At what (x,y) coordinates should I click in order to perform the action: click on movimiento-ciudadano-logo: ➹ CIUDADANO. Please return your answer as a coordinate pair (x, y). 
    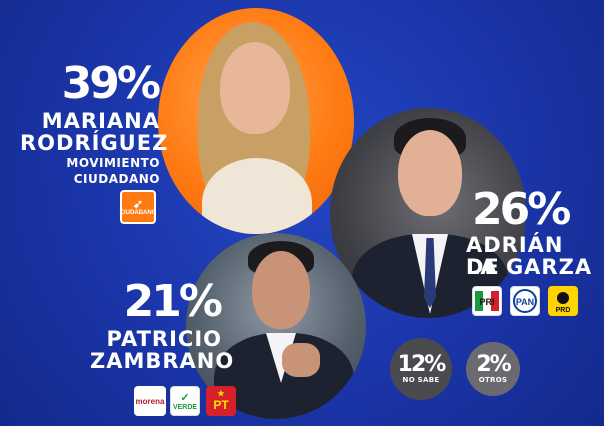
    Looking at the image, I should click on (138, 207).